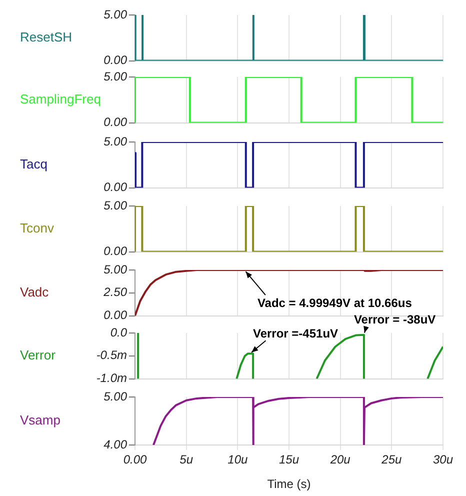  Describe the element at coordinates (135, 459) in the screenshot. I see `x-tick-label: 0.00` at that location.